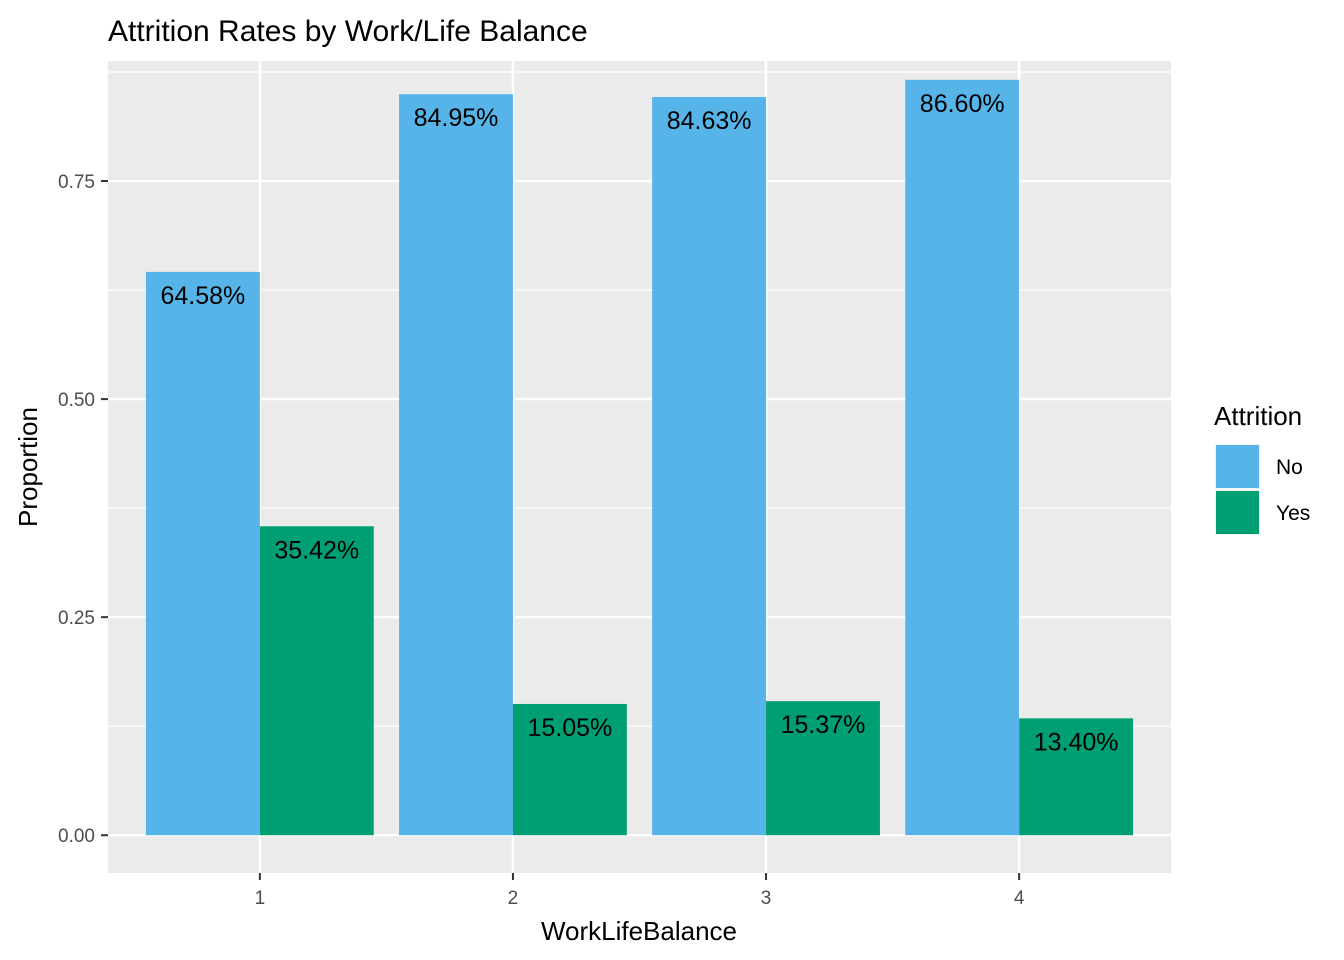 This screenshot has width=1344, height=960. I want to click on legend-title: Attrition, so click(1258, 416).